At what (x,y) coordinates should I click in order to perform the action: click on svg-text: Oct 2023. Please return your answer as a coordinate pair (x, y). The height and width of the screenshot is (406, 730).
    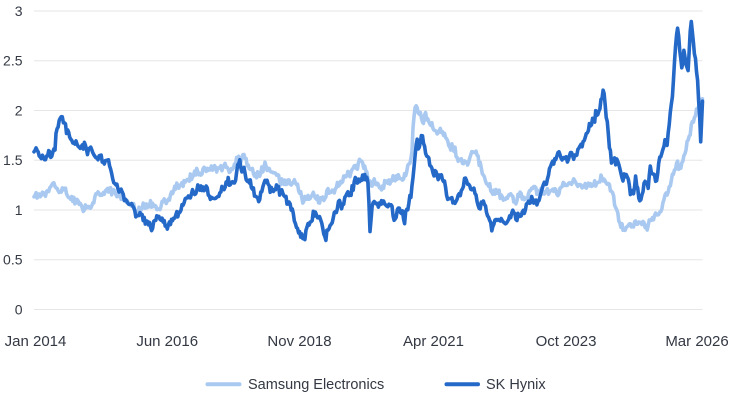
    Looking at the image, I should click on (566, 341).